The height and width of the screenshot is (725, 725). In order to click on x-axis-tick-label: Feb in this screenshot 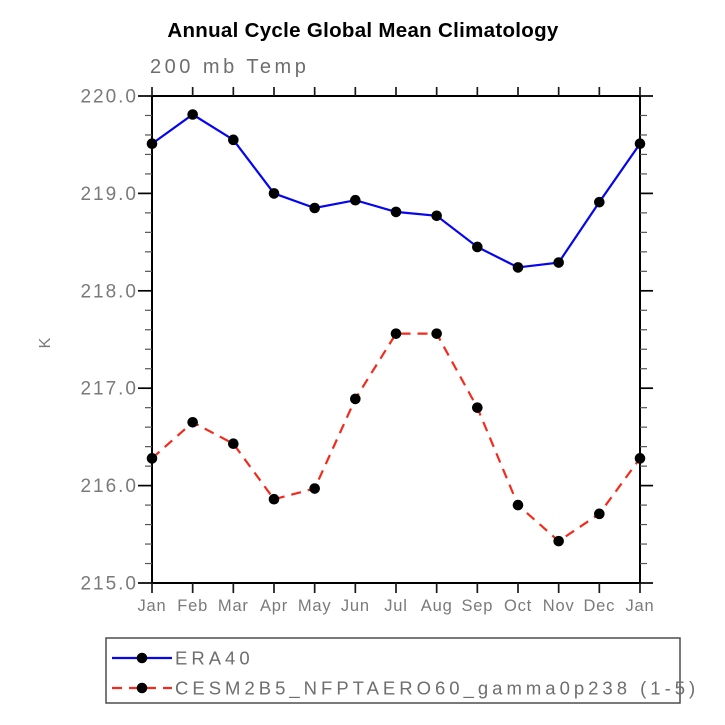, I will do `click(192, 606)`.